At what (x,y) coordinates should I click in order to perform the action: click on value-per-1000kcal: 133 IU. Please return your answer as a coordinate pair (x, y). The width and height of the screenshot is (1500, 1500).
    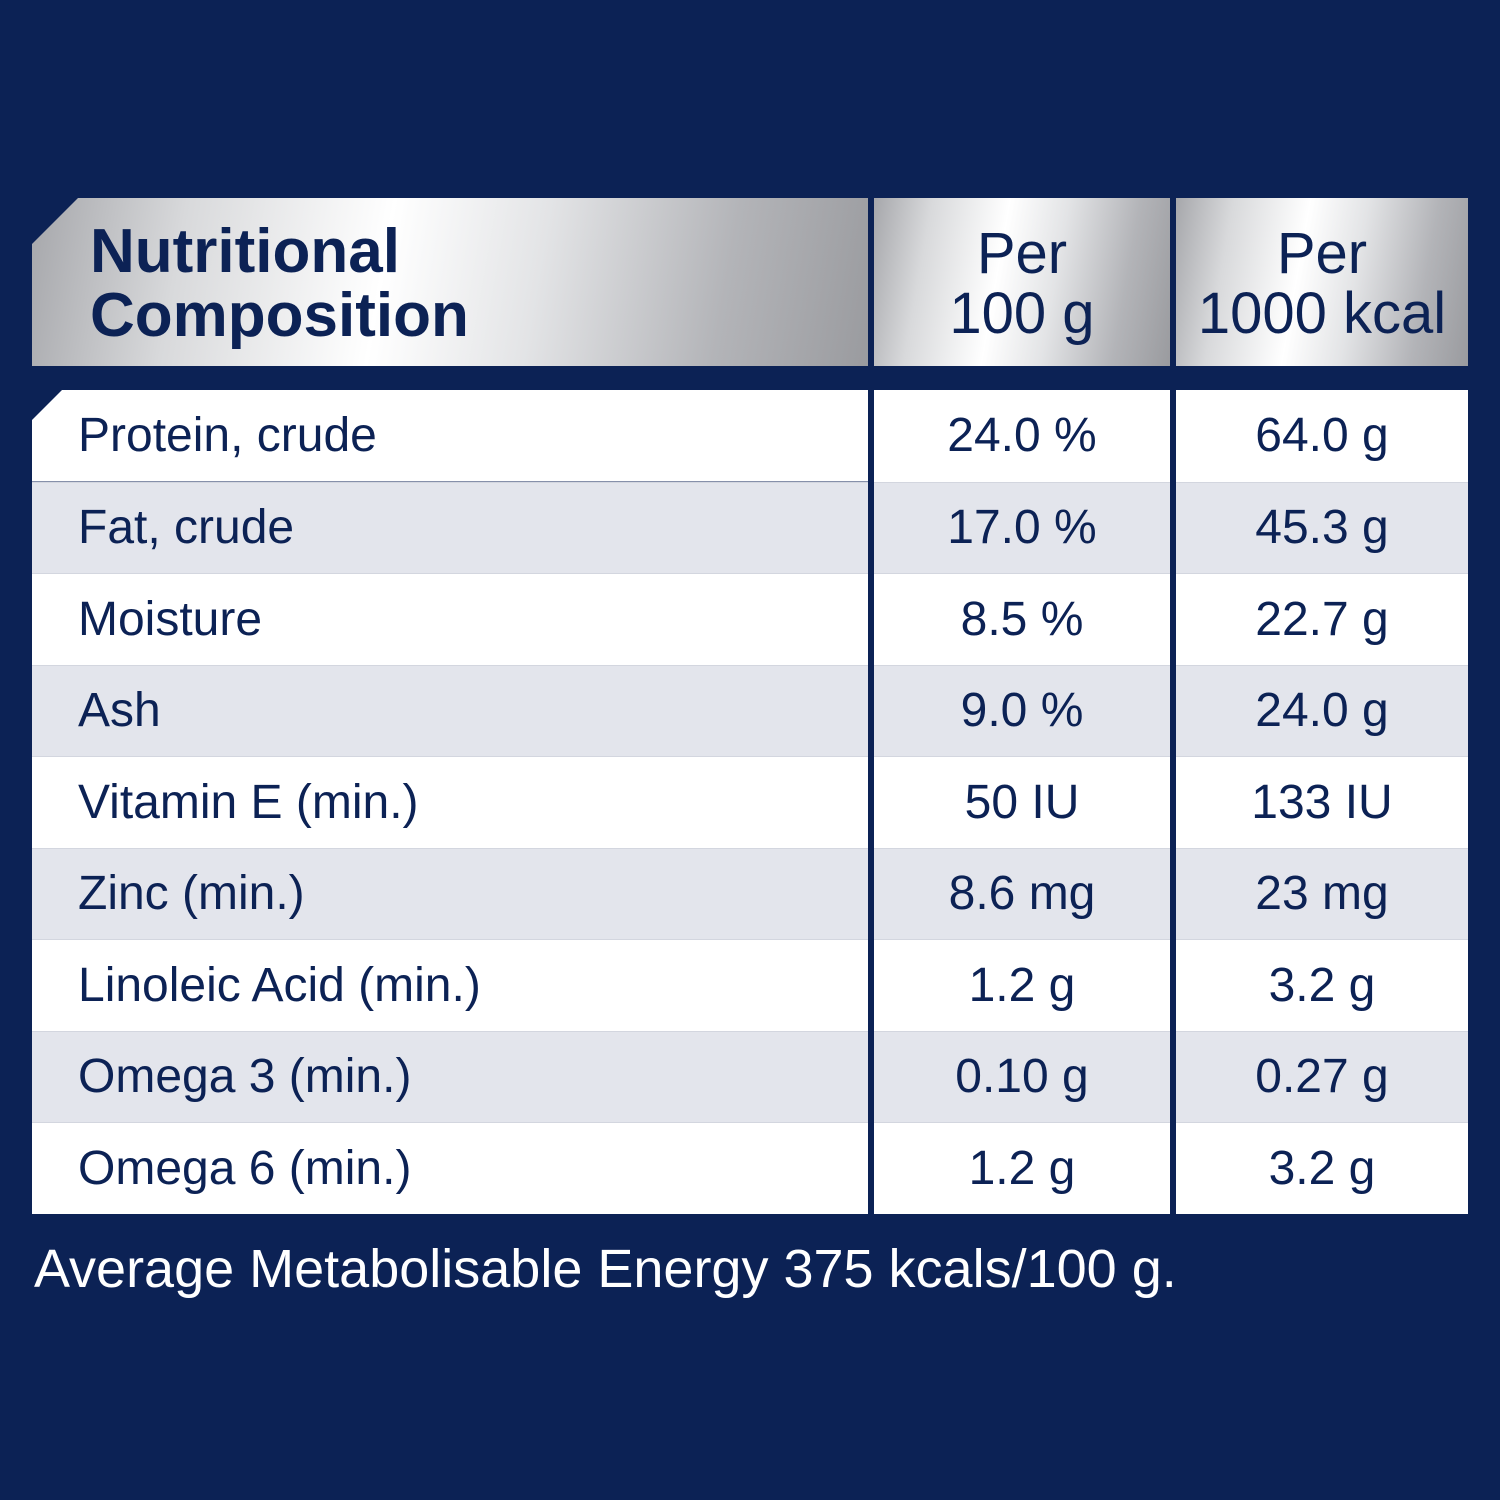
    Looking at the image, I should click on (1322, 802).